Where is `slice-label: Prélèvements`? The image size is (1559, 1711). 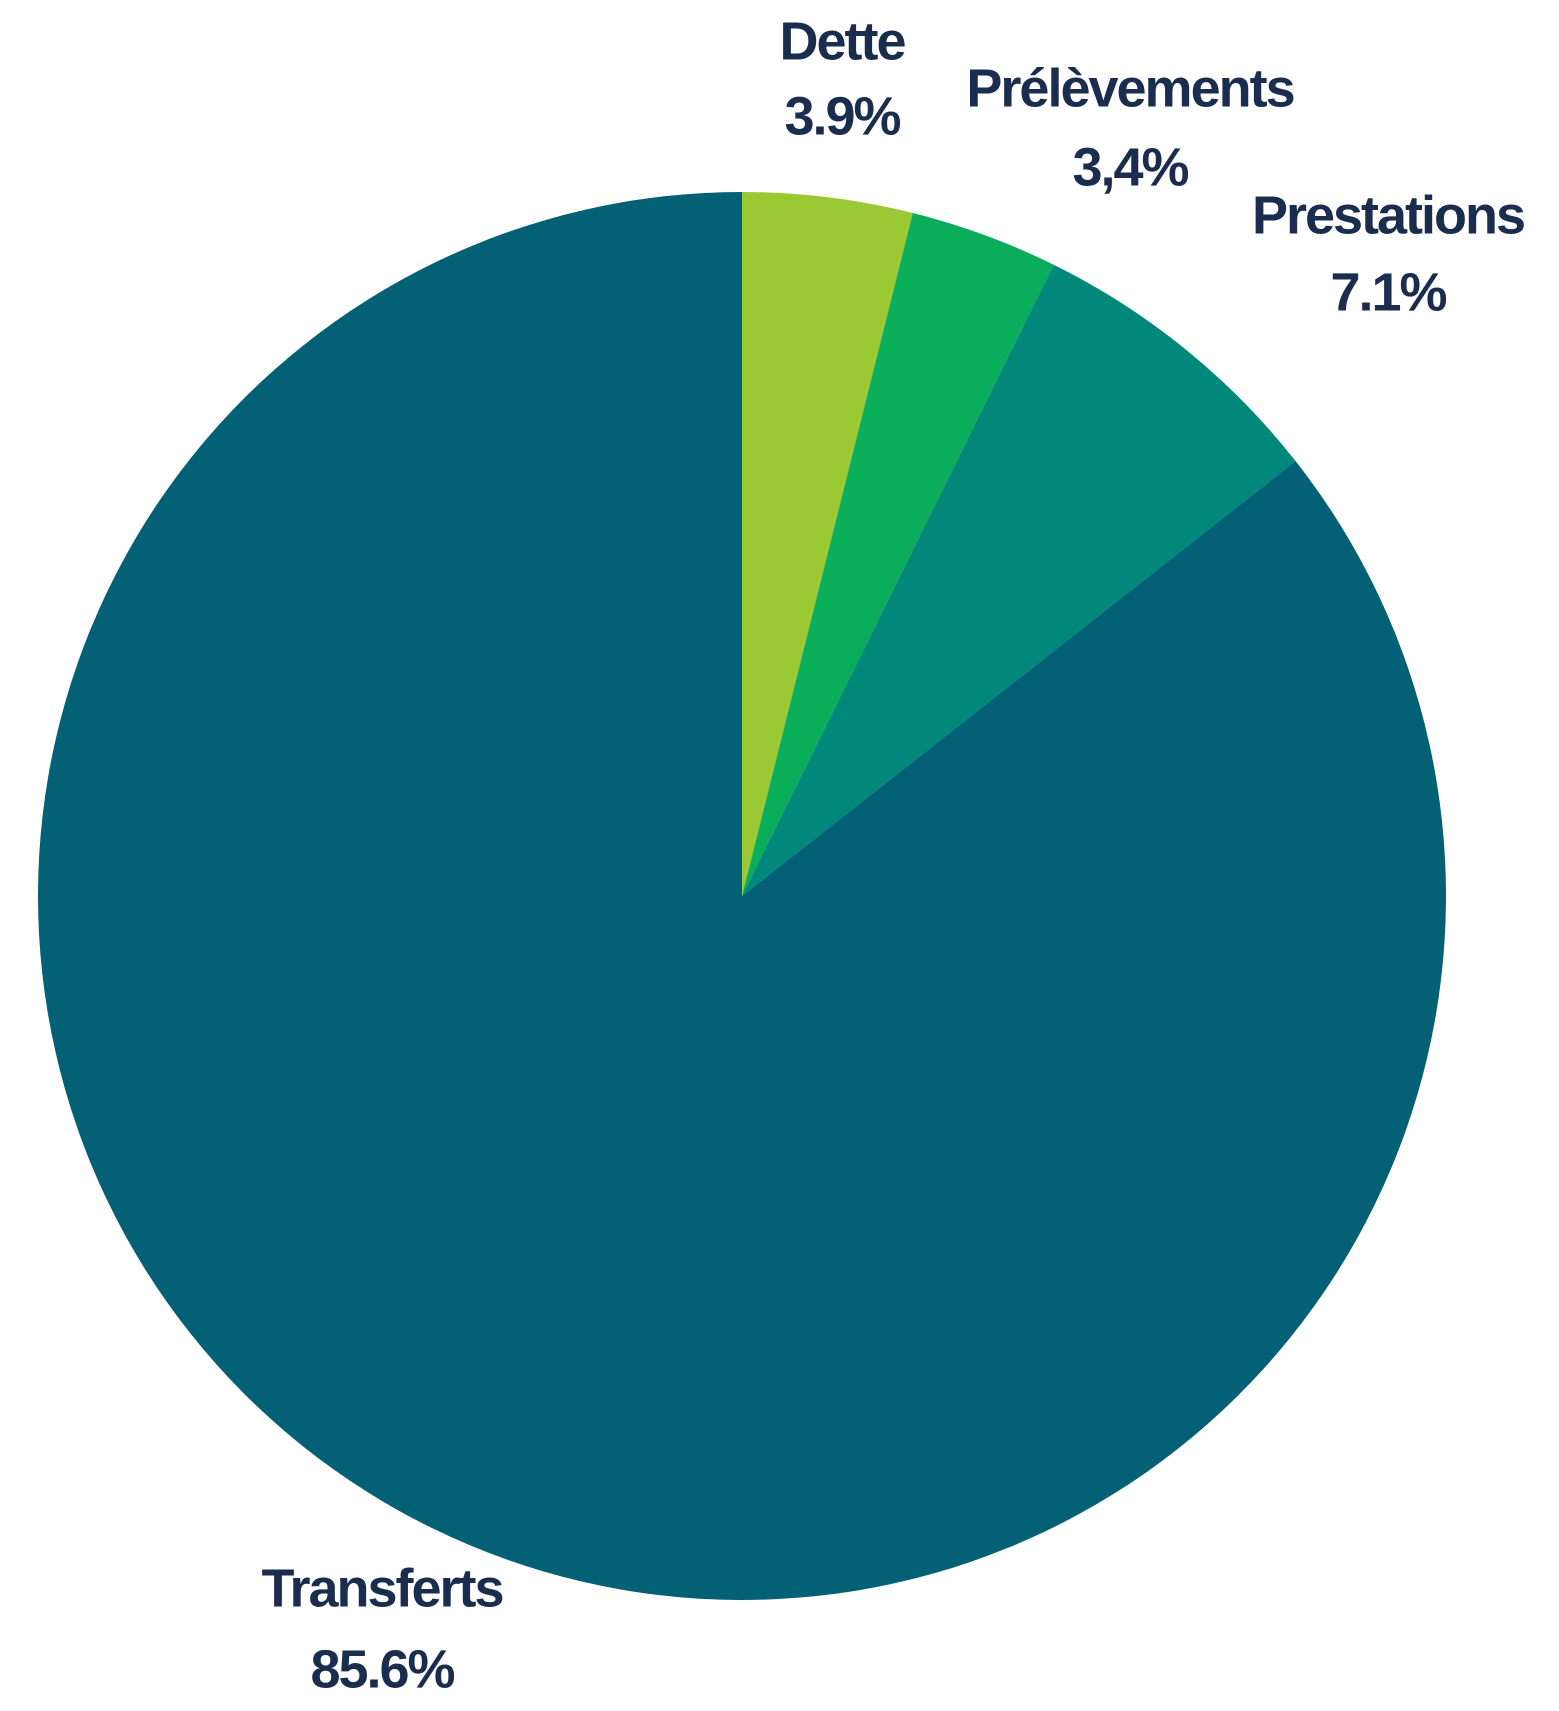
slice-label: Prélèvements is located at coordinates (1129, 88).